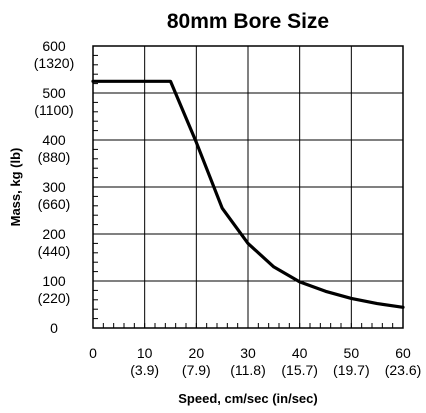 The width and height of the screenshot is (426, 413). Describe the element at coordinates (300, 353) in the screenshot. I see `x-tick-label: 40` at that location.